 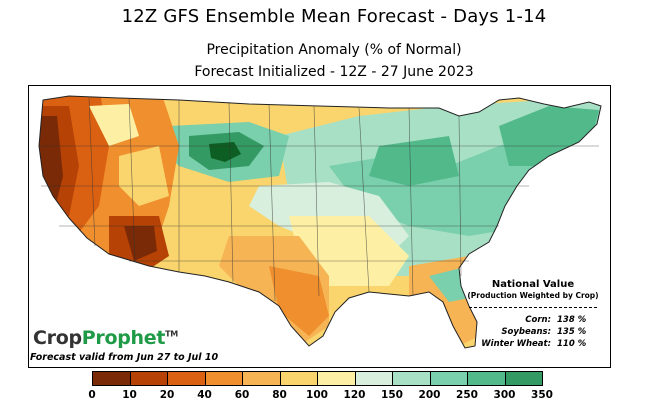 What do you see at coordinates (504, 395) in the screenshot?
I see `legend-tick-label: 300` at bounding box center [504, 395].